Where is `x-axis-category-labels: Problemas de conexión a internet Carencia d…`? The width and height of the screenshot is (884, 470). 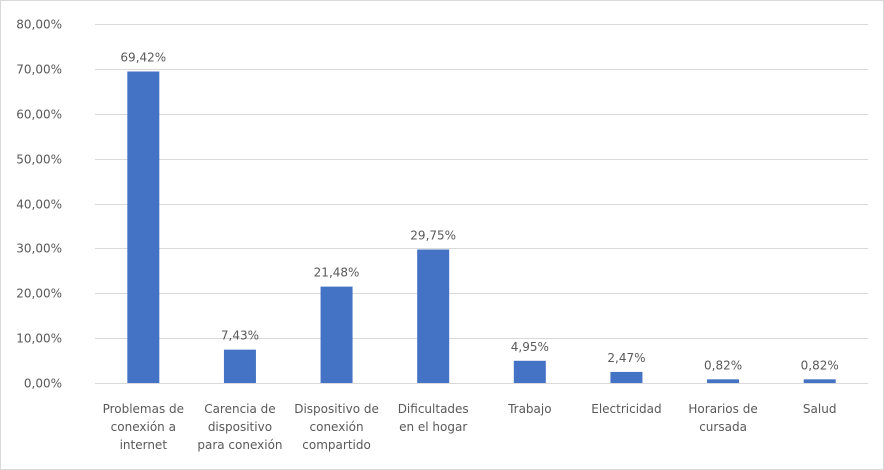 x-axis-category-labels: Problemas de conexión a internet Carencia d… is located at coordinates (470, 427).